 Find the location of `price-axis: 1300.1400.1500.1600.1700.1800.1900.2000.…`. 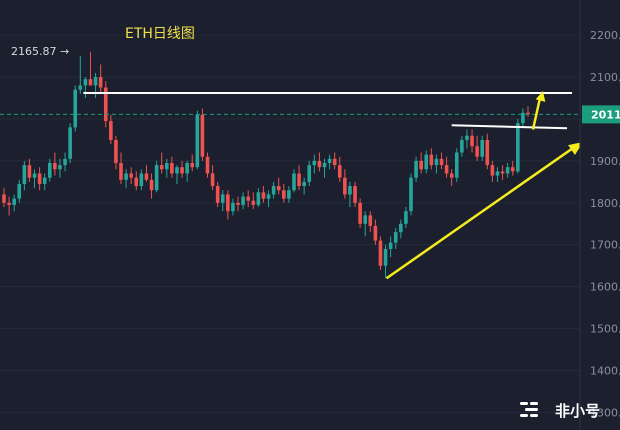

price-axis: 1300.1400.1500.1600.1700.1800.1900.2000.… is located at coordinates (599, 215).